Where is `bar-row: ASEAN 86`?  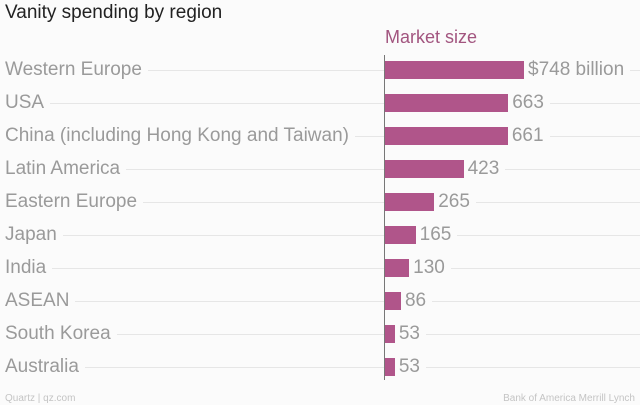
bar-row: ASEAN 86 is located at coordinates (320, 301).